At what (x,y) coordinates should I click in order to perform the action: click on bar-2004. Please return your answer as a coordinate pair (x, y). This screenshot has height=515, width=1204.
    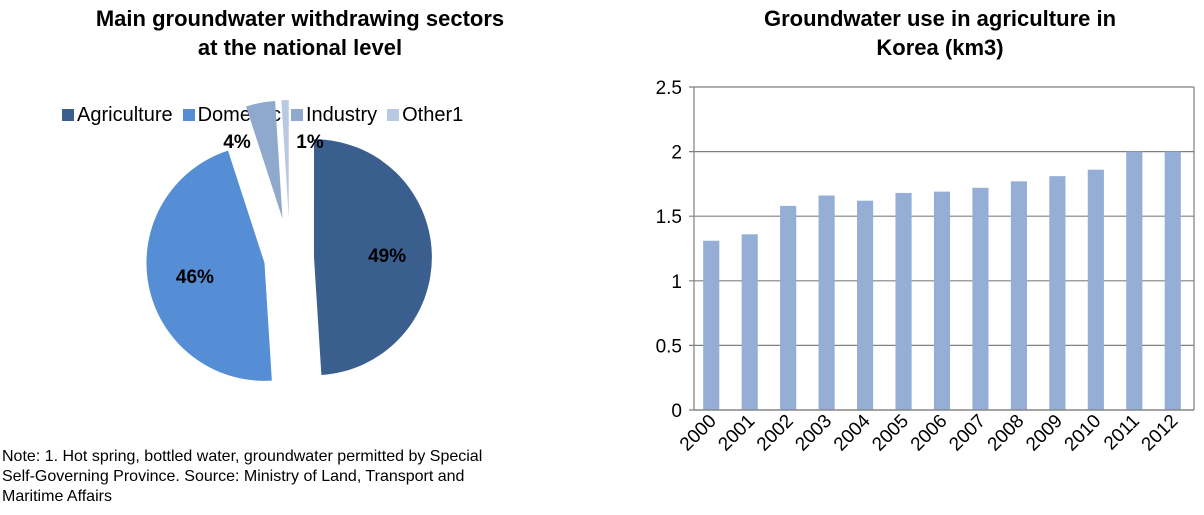
    Looking at the image, I should click on (865, 305).